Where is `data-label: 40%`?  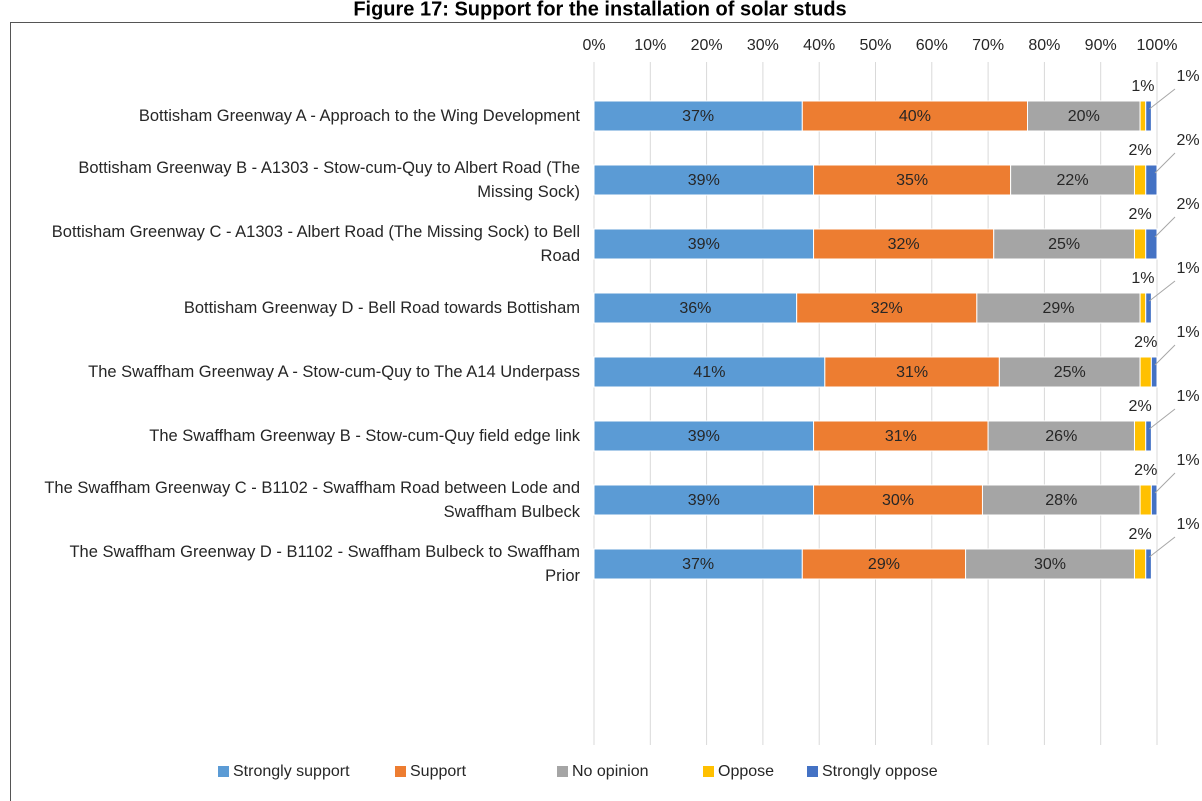 data-label: 40% is located at coordinates (915, 116).